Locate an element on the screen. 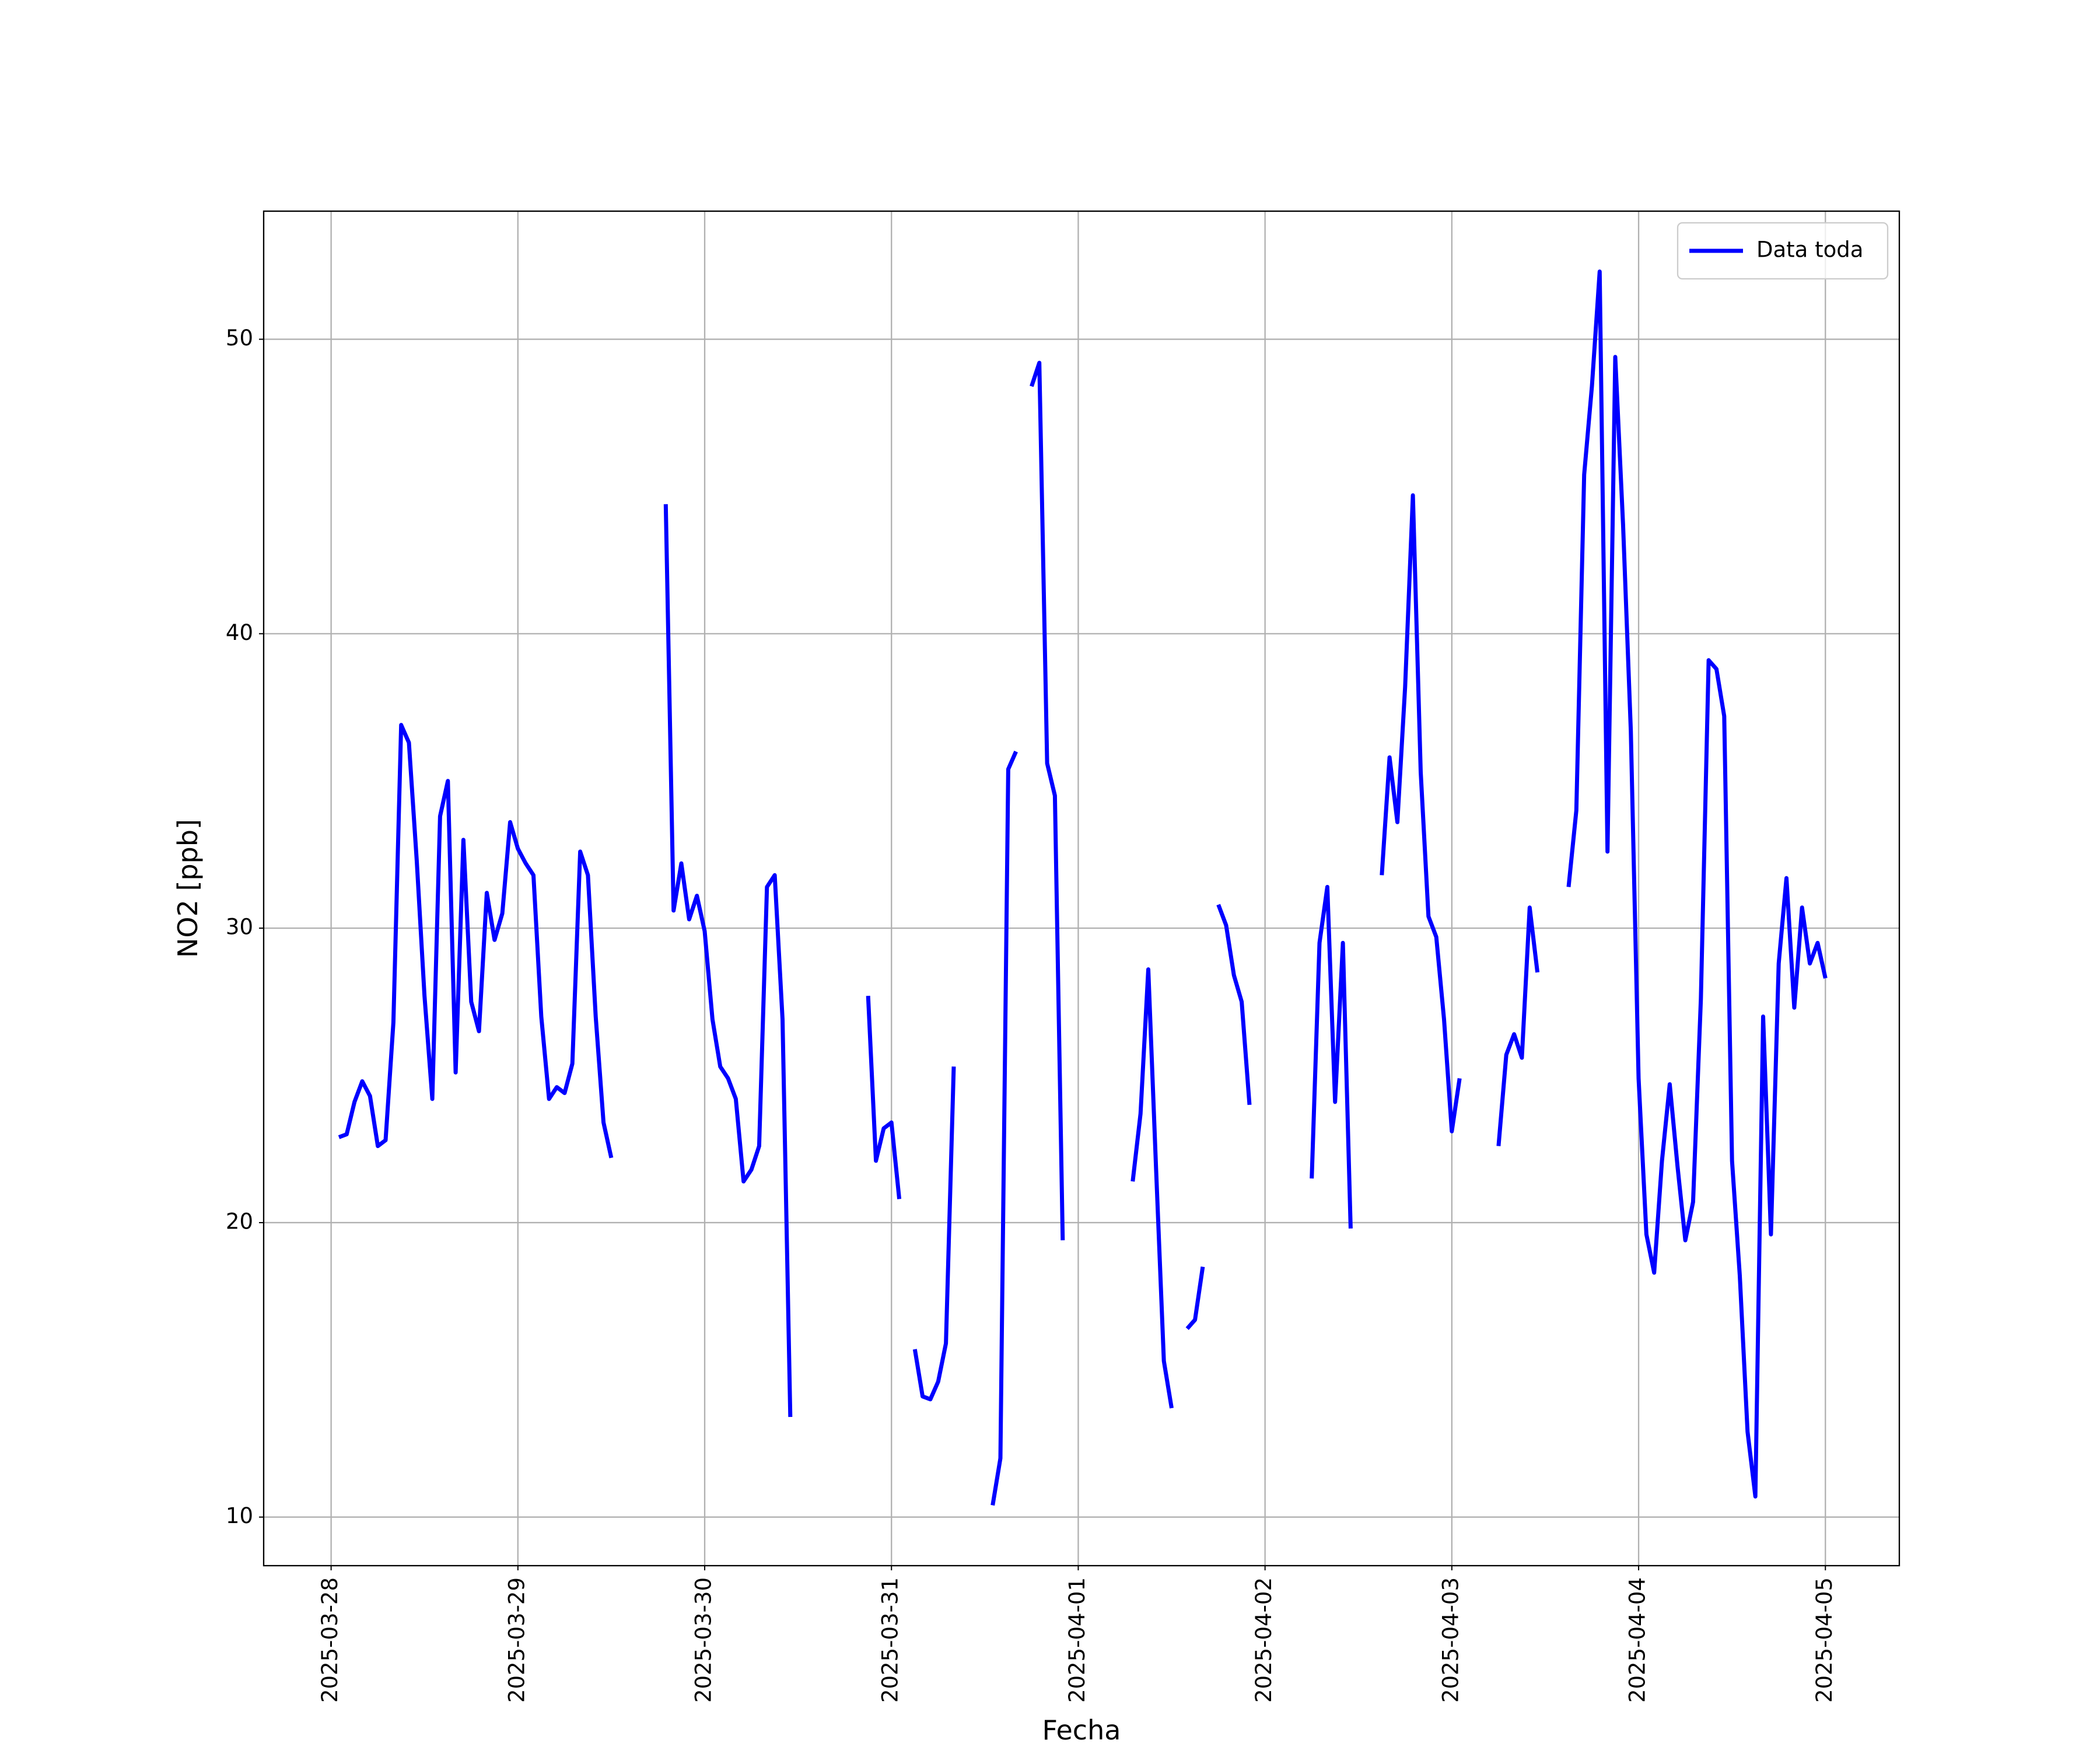 The height and width of the screenshot is (1750, 2100). y-tick-label: 30 is located at coordinates (239, 928).